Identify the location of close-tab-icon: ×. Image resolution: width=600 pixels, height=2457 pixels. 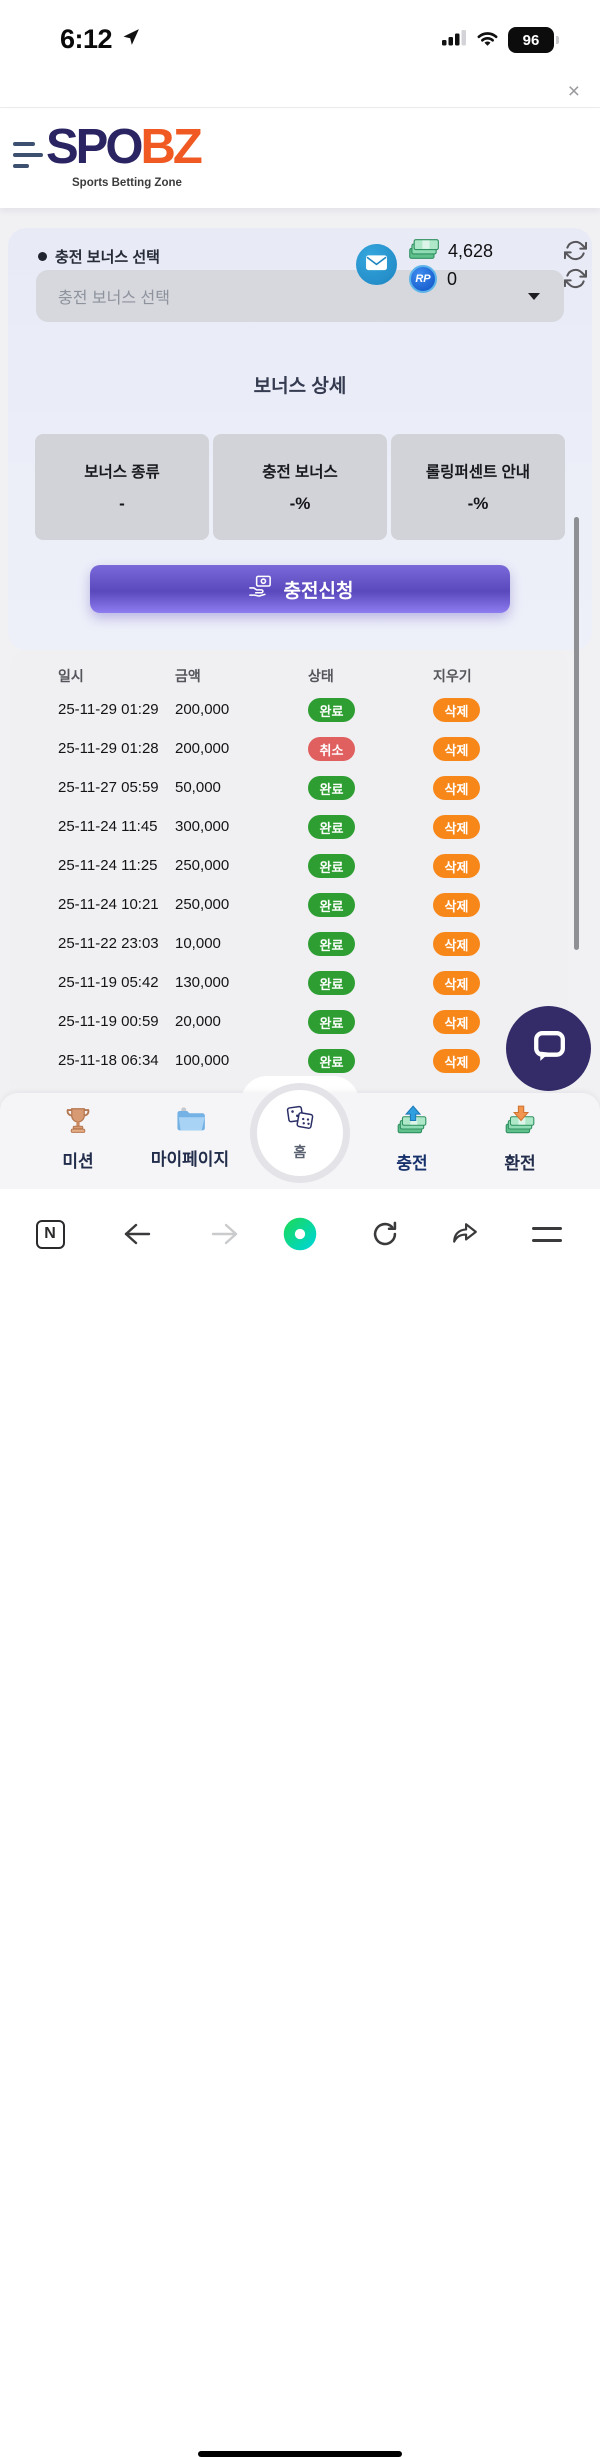
(573, 91).